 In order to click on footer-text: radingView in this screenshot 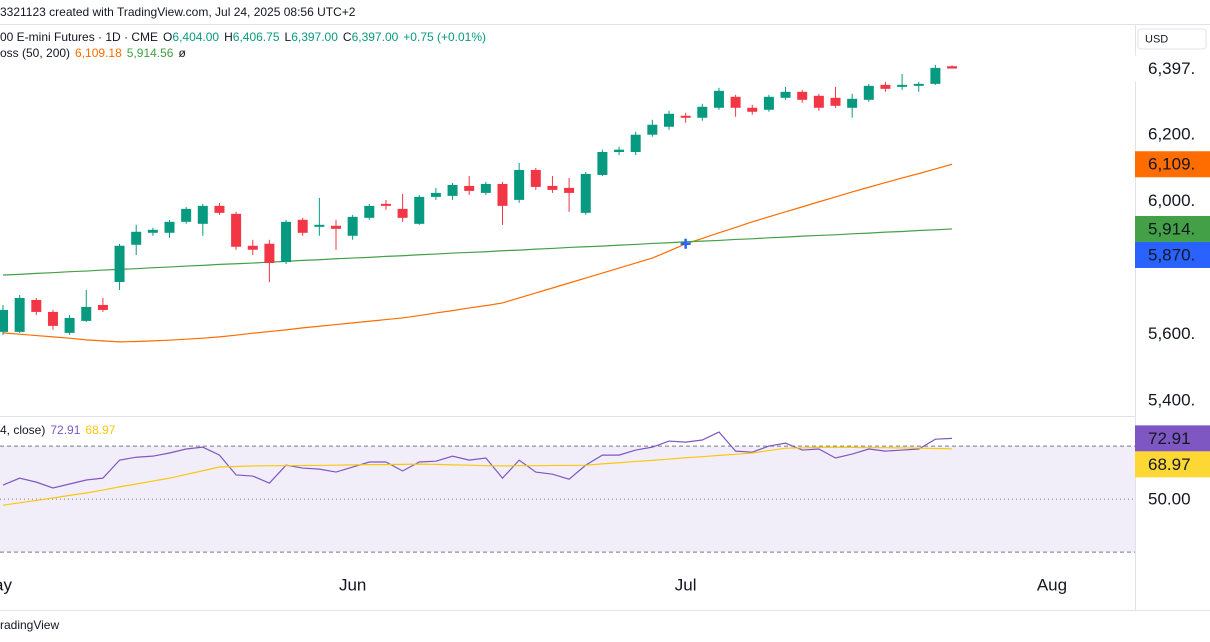, I will do `click(29, 625)`.